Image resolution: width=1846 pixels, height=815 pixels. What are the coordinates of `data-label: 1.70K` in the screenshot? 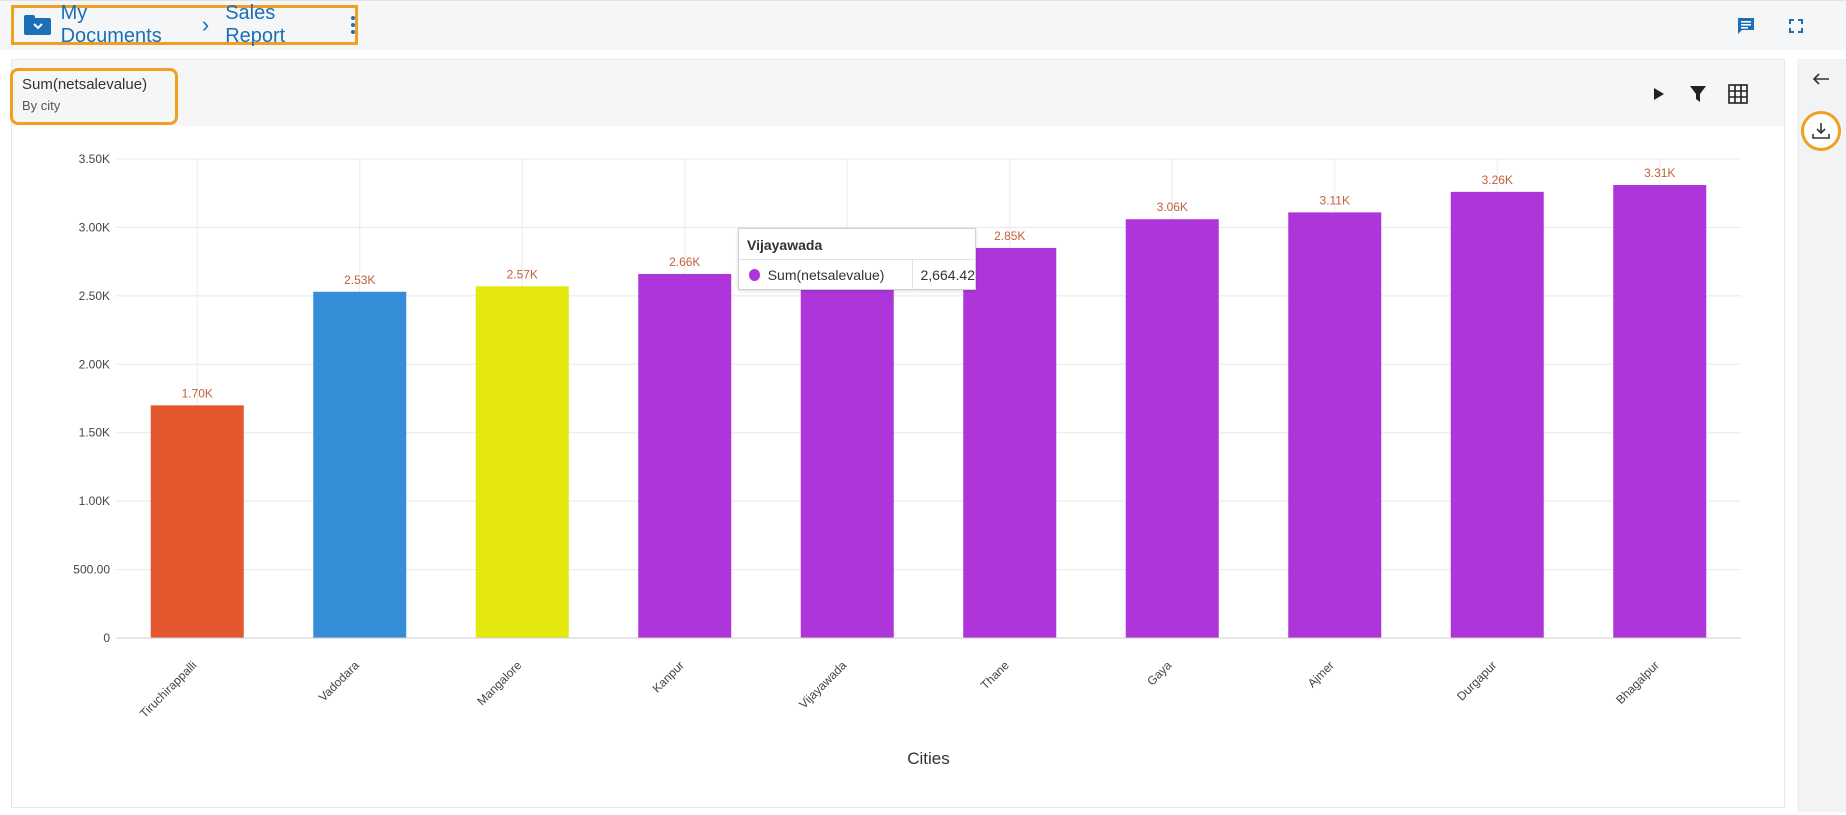 It's located at (197, 393).